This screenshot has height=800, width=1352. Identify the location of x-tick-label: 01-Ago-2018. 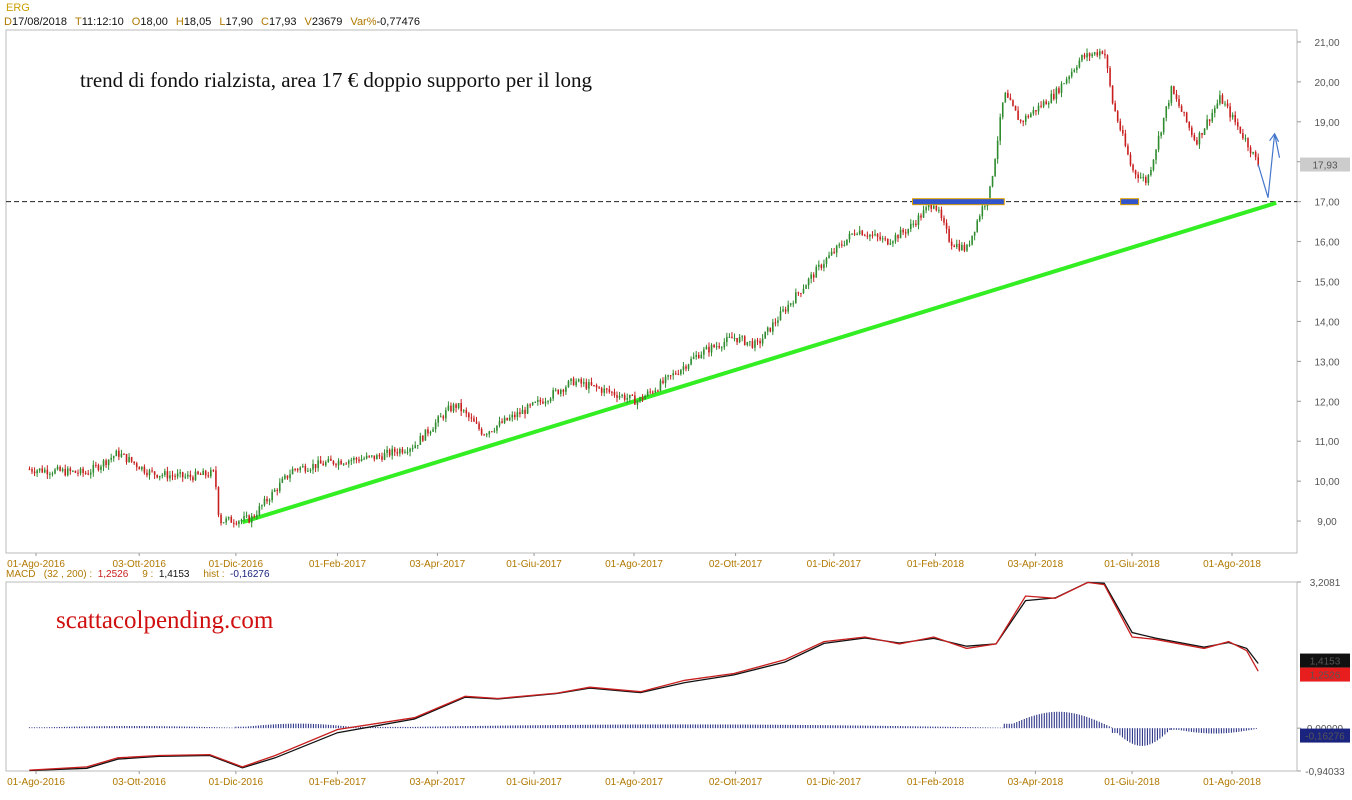
(1232, 564).